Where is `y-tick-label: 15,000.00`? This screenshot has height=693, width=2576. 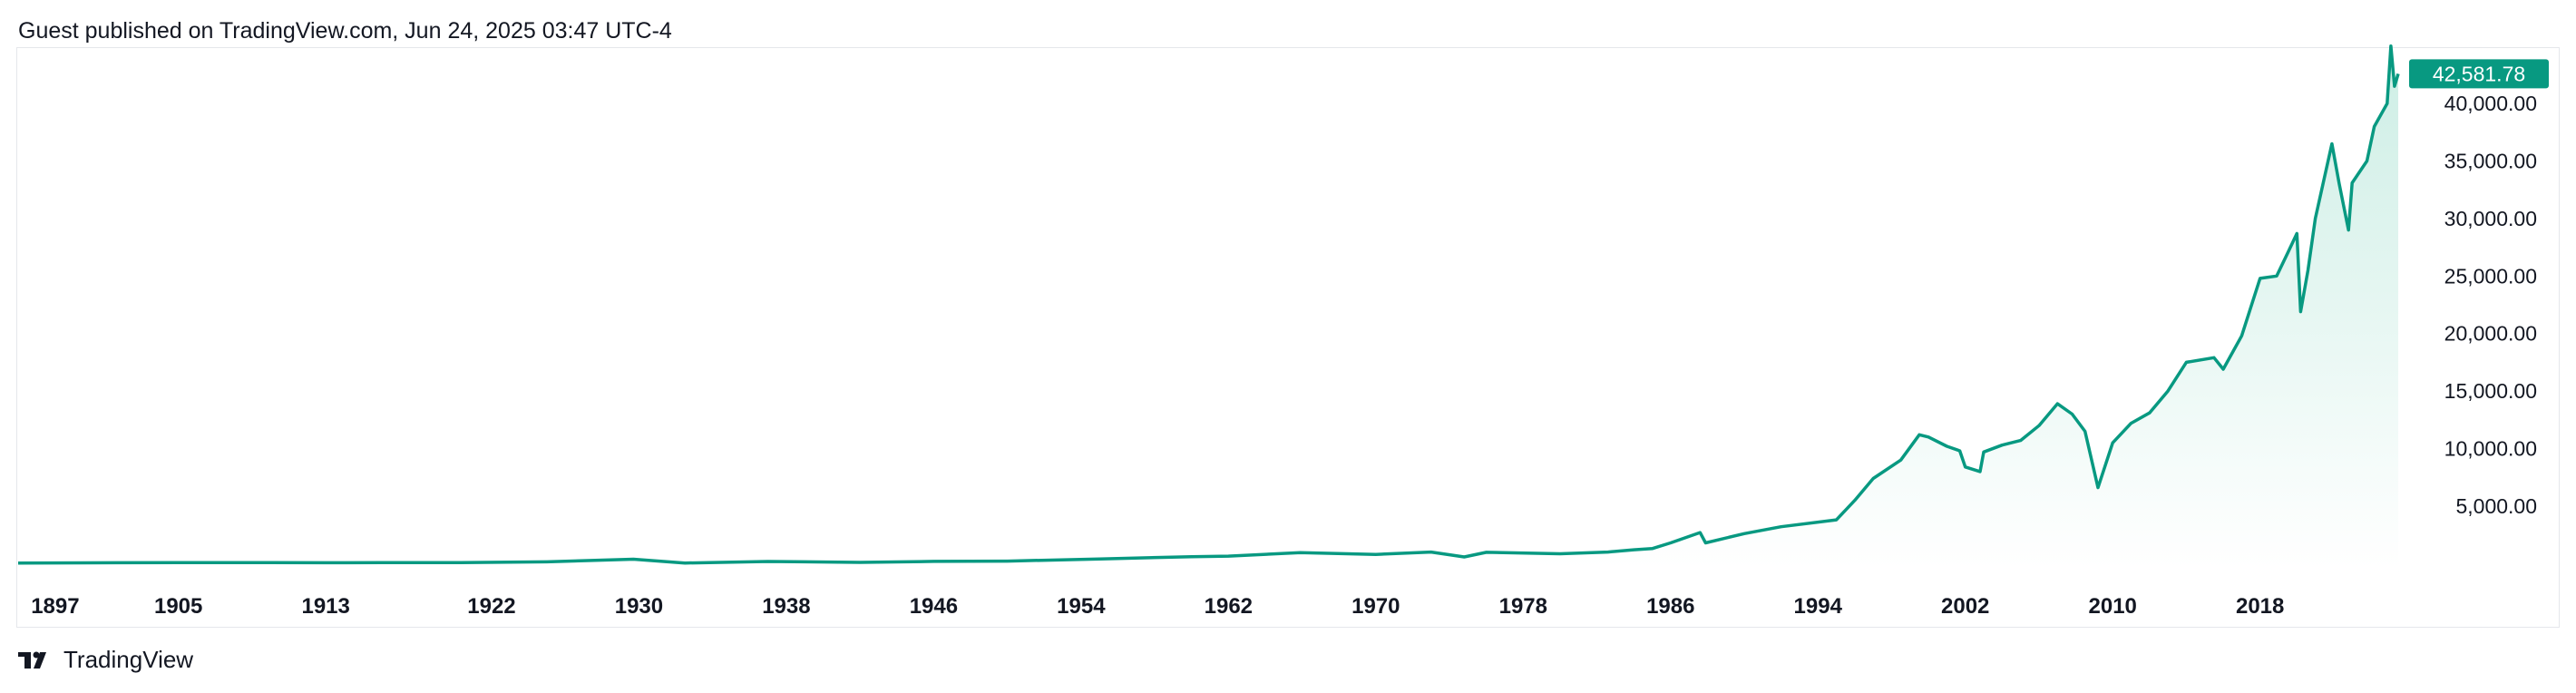
y-tick-label: 15,000.00 is located at coordinates (2490, 391).